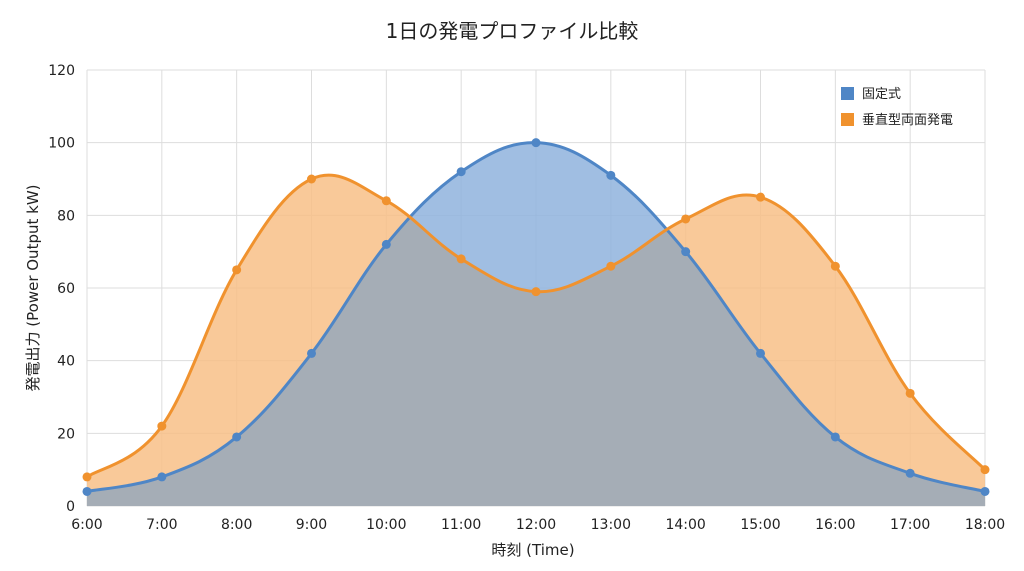 The height and width of the screenshot is (571, 1024). Describe the element at coordinates (907, 120) in the screenshot. I see `legend-label-bifacial: 垂直型両面発電` at that location.